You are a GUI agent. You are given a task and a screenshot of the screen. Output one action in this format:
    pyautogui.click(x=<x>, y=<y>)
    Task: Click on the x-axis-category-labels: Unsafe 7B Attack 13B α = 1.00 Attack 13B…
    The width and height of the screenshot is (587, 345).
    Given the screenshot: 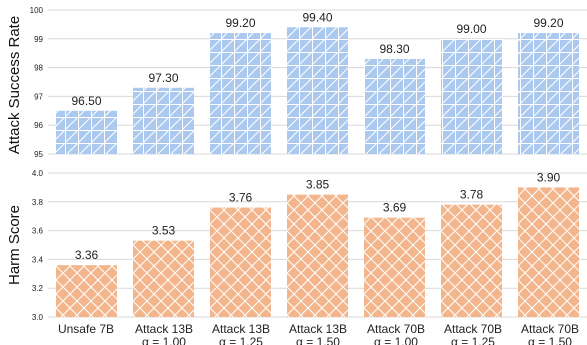 What is the action you would take?
    pyautogui.click(x=318, y=333)
    